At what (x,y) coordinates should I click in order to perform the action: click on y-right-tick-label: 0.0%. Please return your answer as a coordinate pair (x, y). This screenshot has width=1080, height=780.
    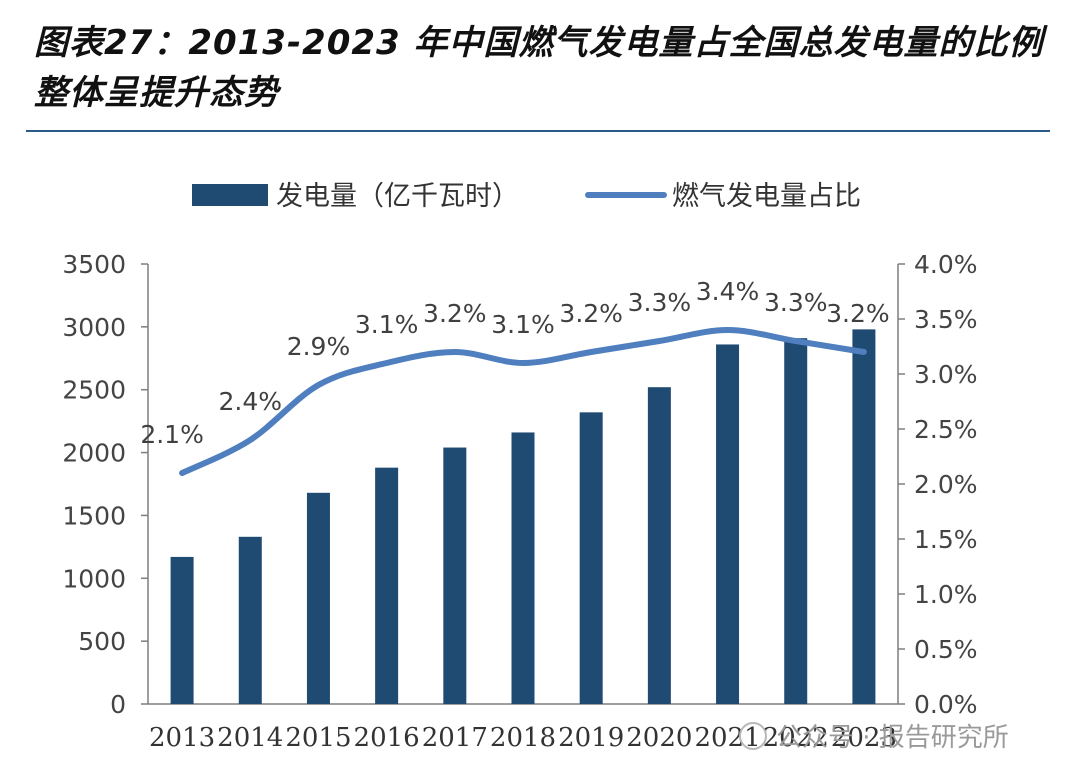
    Looking at the image, I should click on (946, 704).